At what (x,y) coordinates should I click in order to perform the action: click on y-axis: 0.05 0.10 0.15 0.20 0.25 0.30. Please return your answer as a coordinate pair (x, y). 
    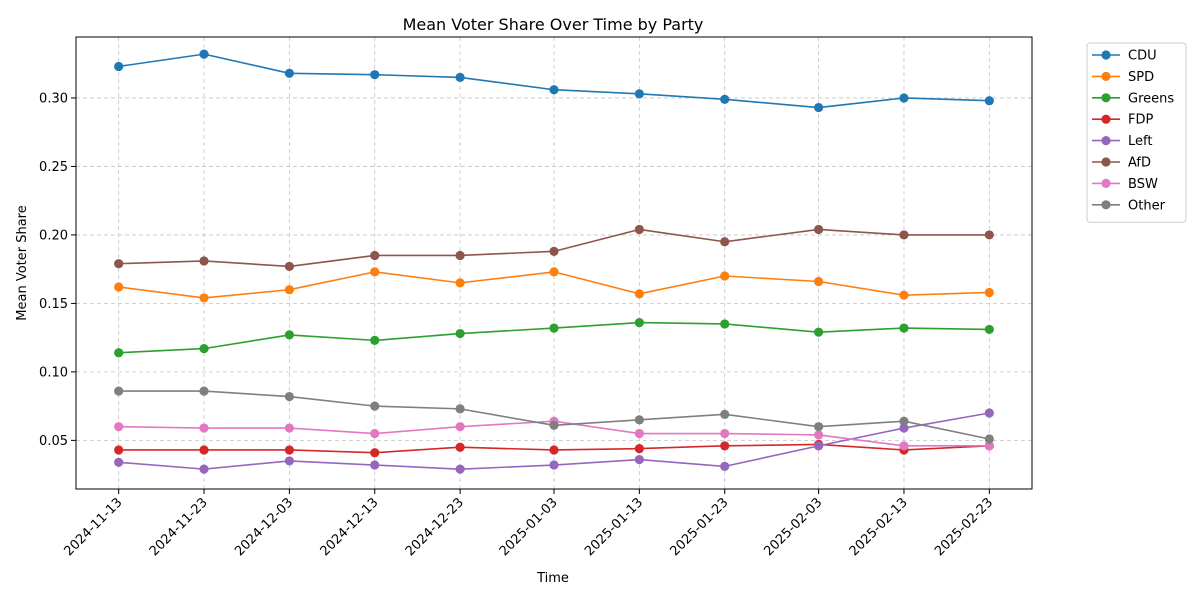
    Looking at the image, I should click on (57, 270).